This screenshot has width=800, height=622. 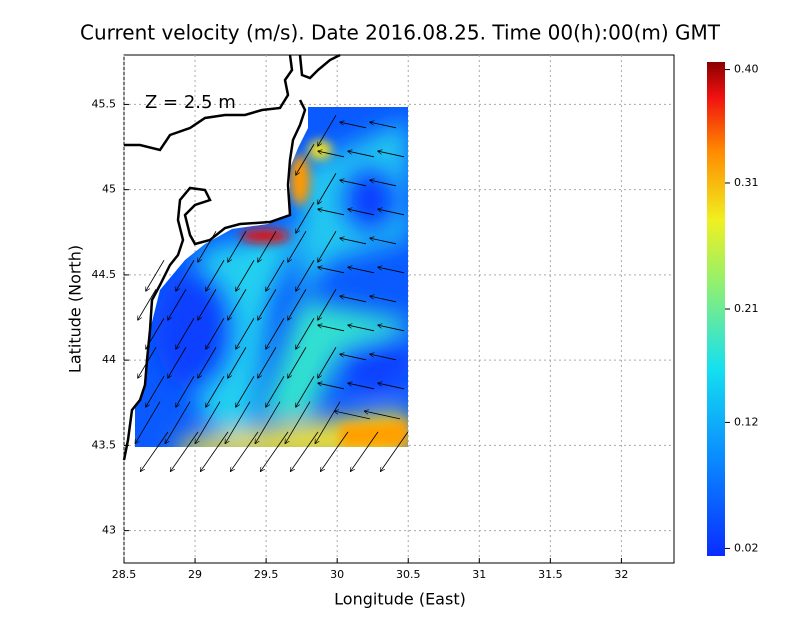 What do you see at coordinates (746, 421) in the screenshot?
I see `colorbar-tick-label: 0.12` at bounding box center [746, 421].